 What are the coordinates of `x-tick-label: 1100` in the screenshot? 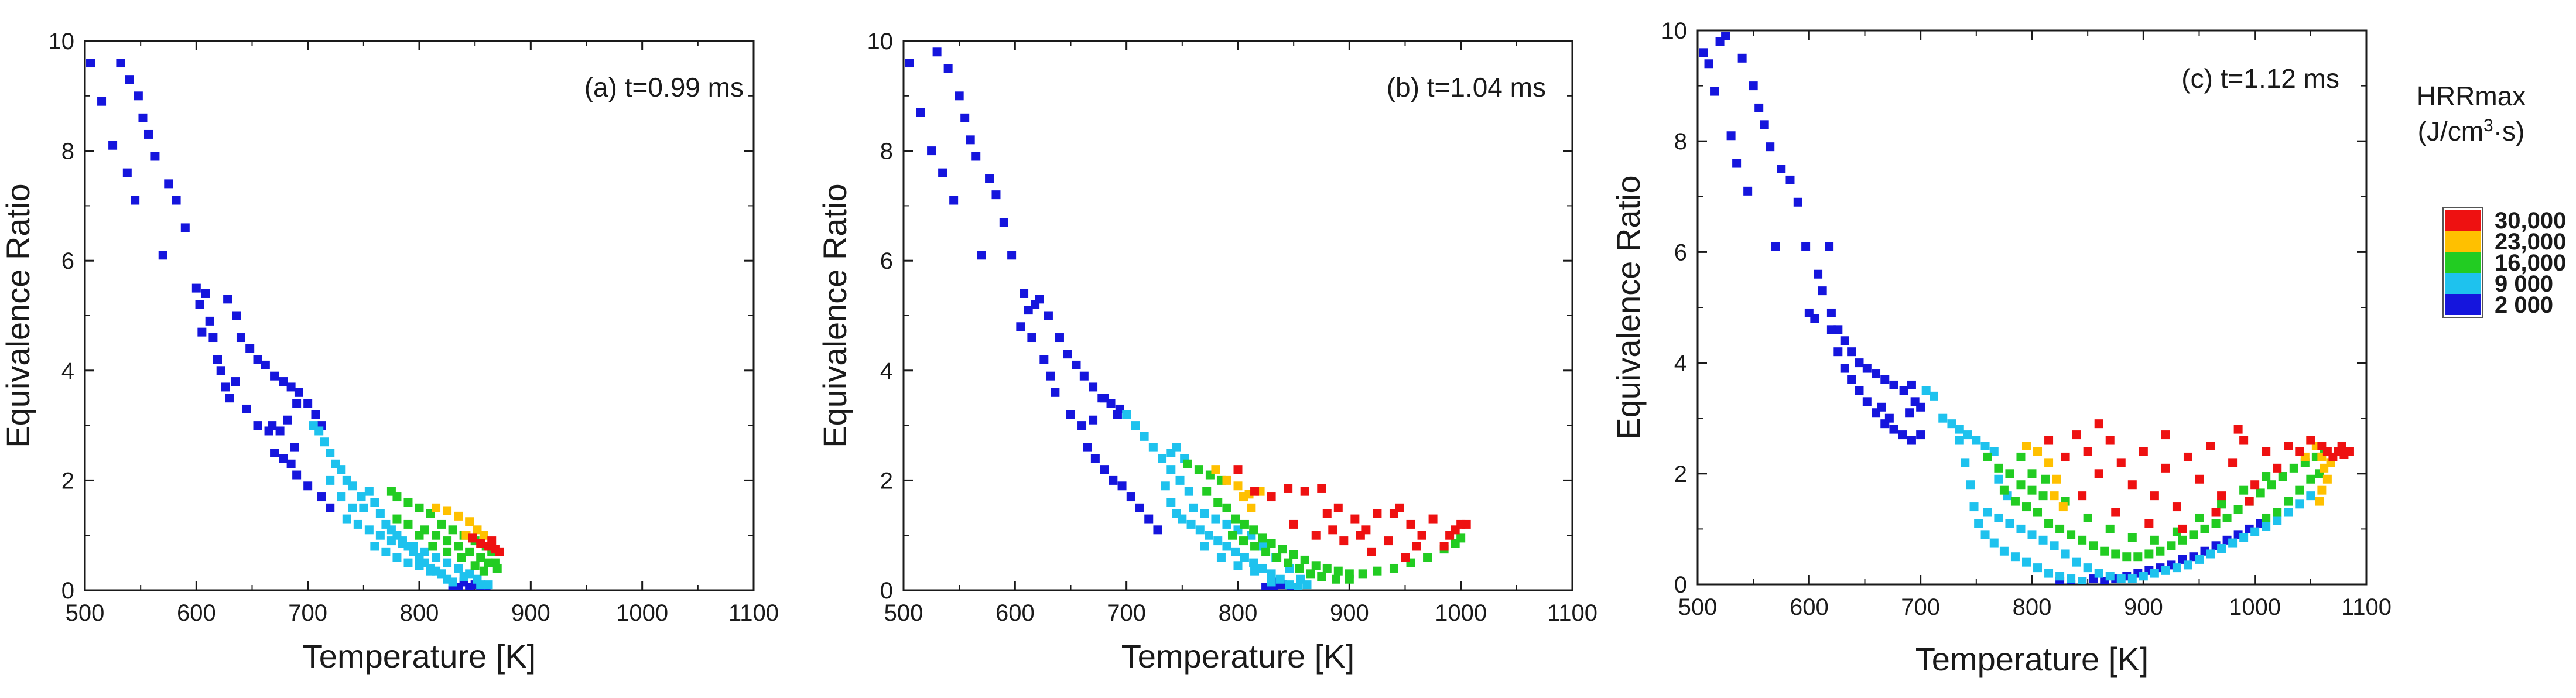 It's located at (753, 613).